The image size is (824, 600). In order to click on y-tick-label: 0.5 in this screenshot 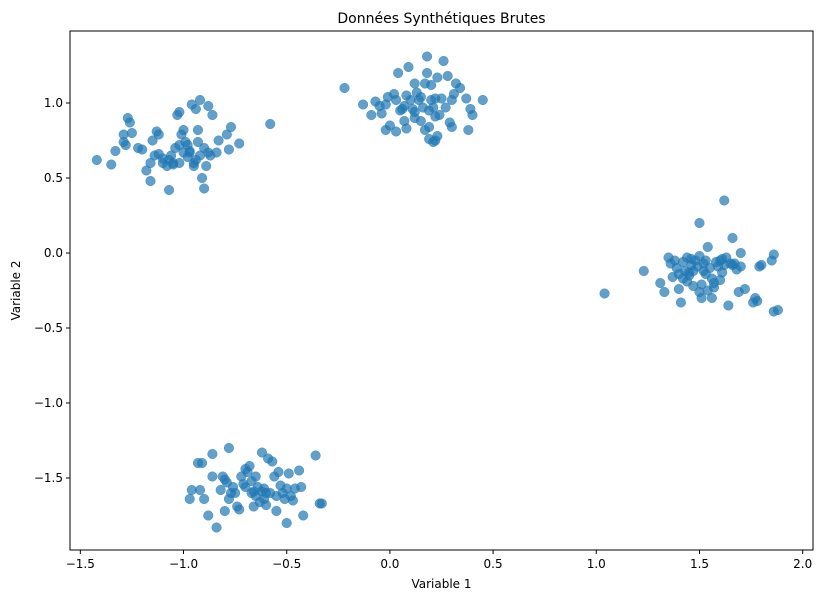, I will do `click(53, 178)`.